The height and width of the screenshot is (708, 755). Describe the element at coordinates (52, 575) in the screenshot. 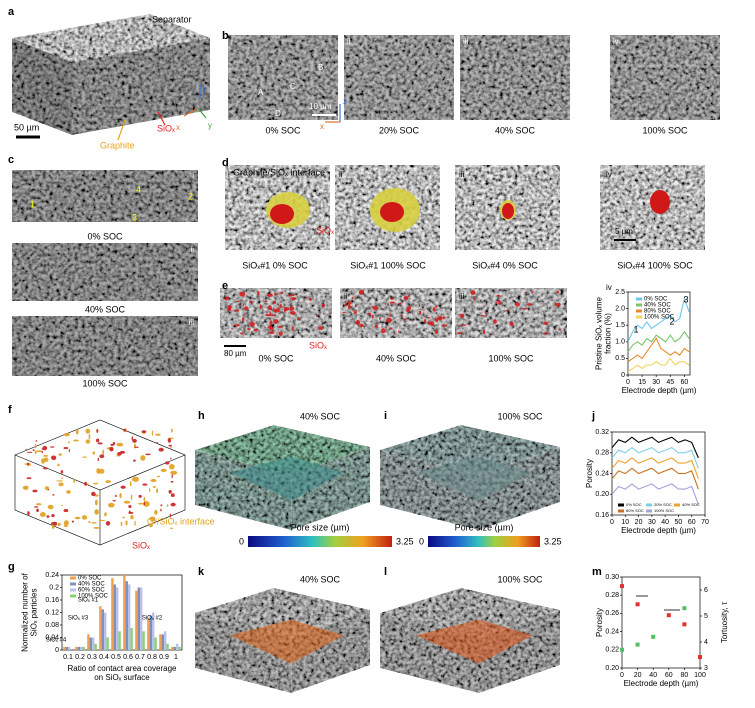

I see `y-tick-label: 0.24` at that location.